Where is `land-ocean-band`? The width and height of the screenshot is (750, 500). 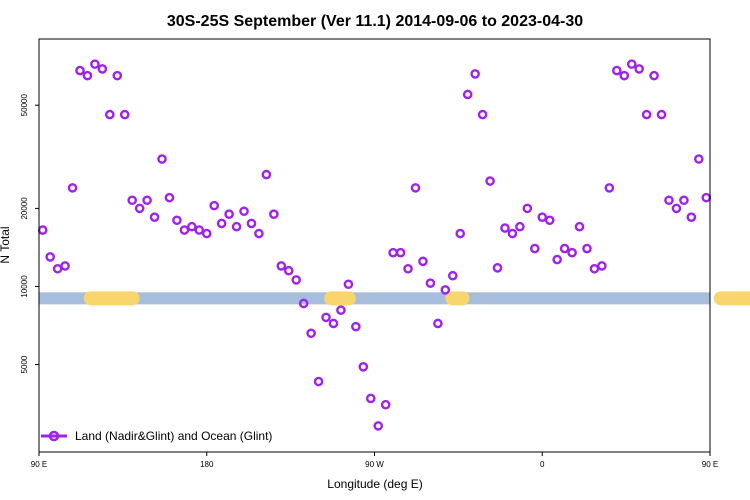 land-ocean-band is located at coordinates (394, 298).